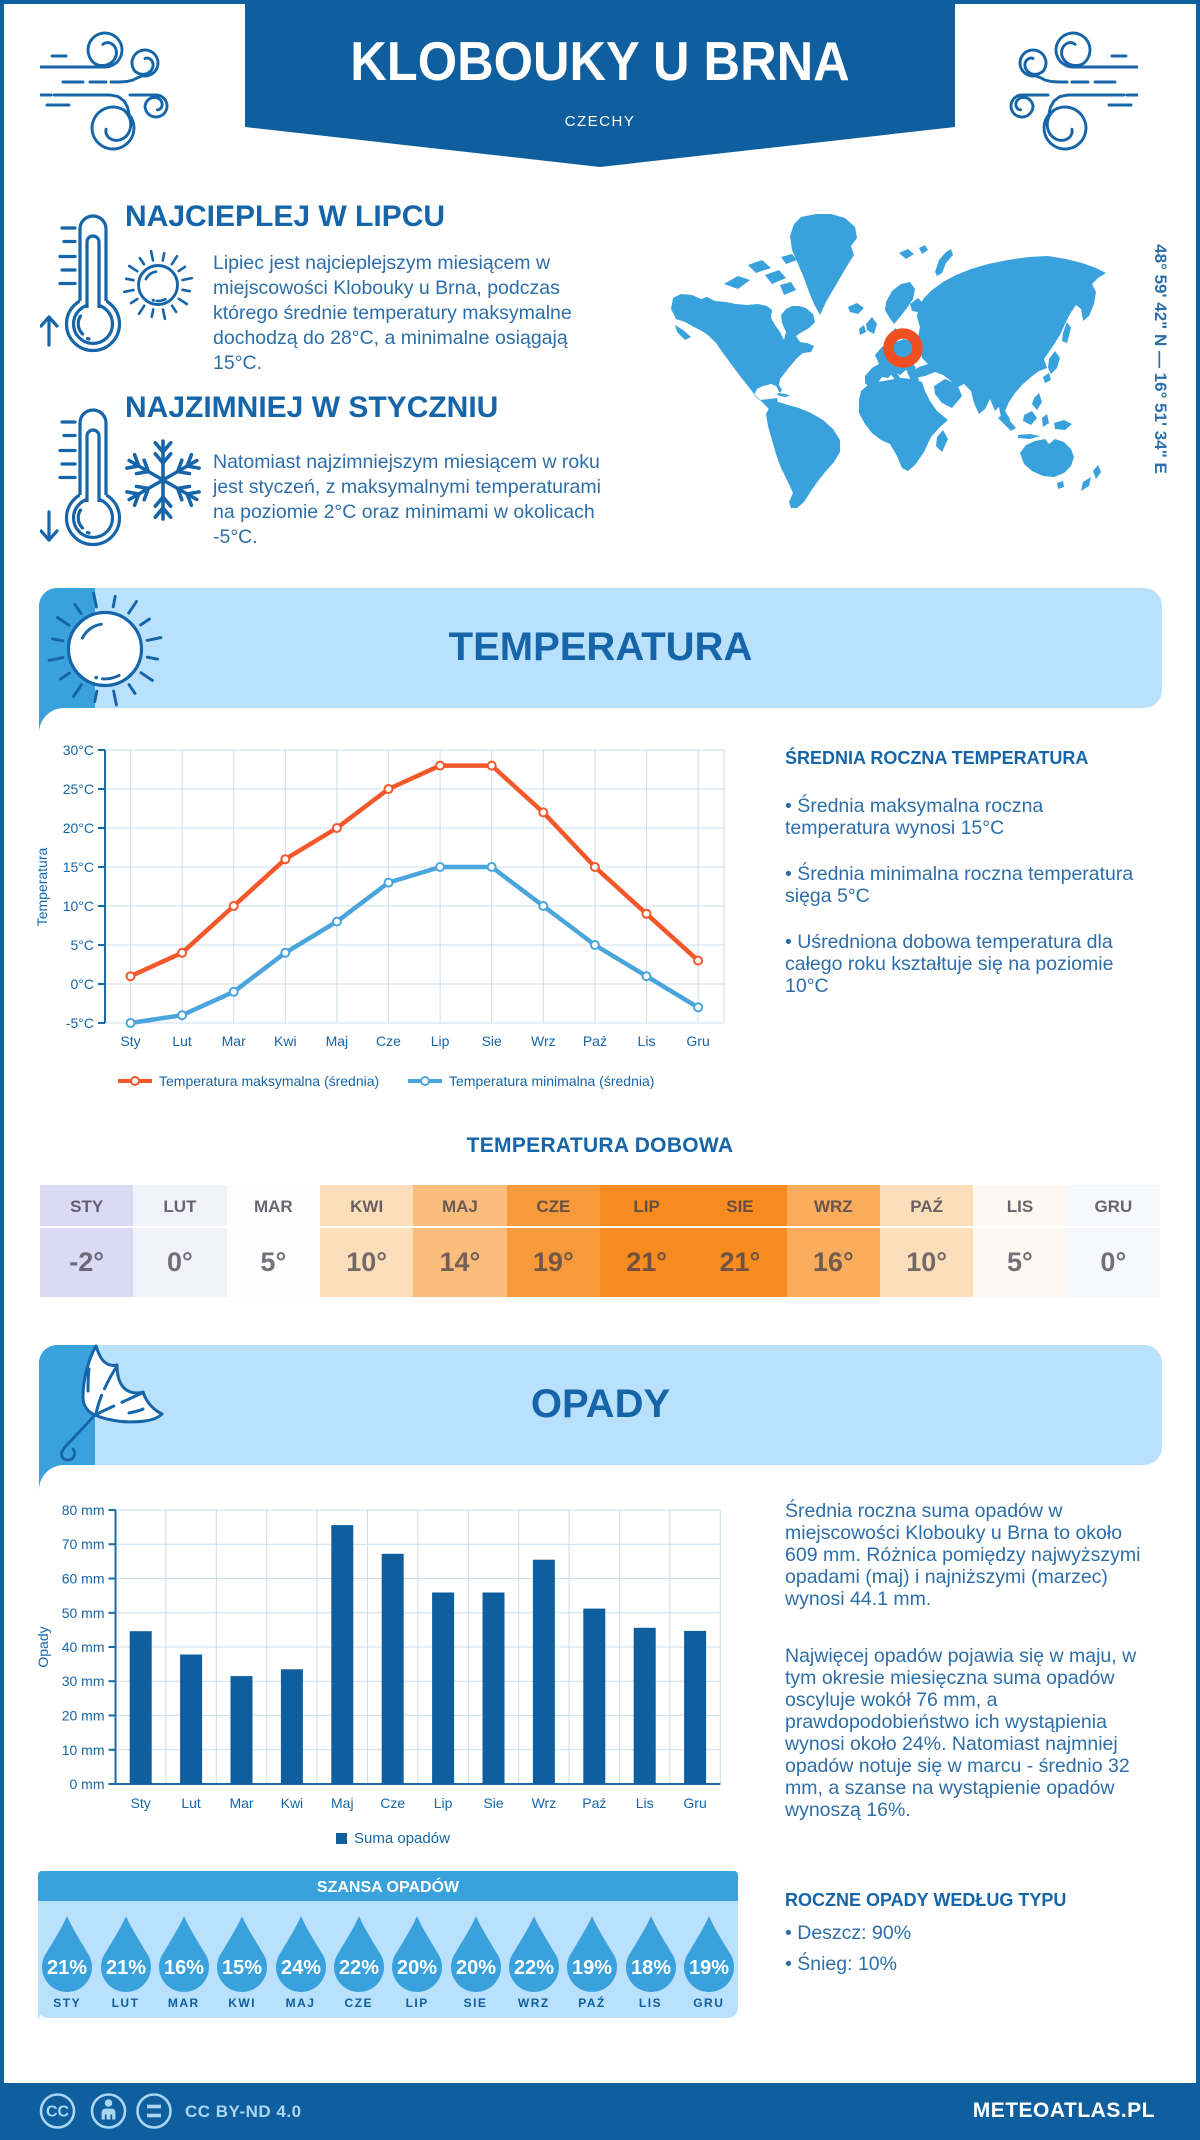  I want to click on svg-text: 30 mm, so click(83, 1681).